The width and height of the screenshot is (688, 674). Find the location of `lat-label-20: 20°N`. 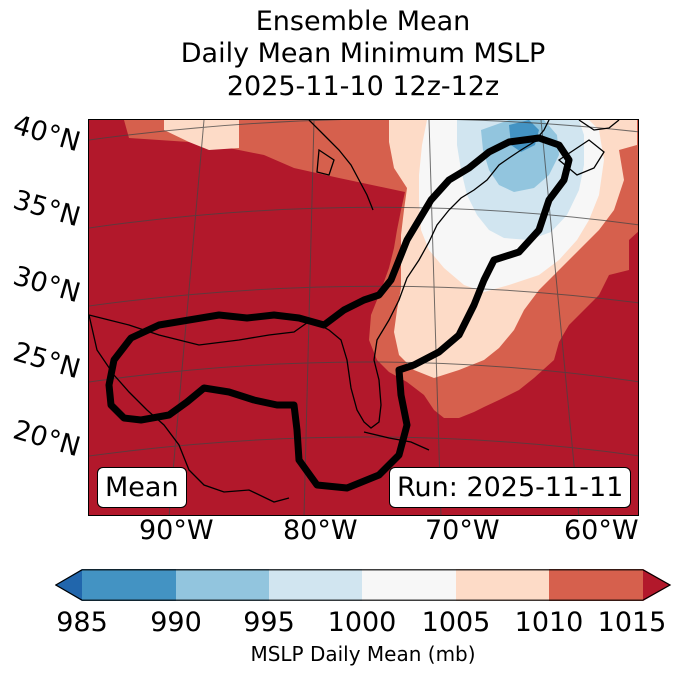

lat-label-20: 20°N is located at coordinates (46, 439).